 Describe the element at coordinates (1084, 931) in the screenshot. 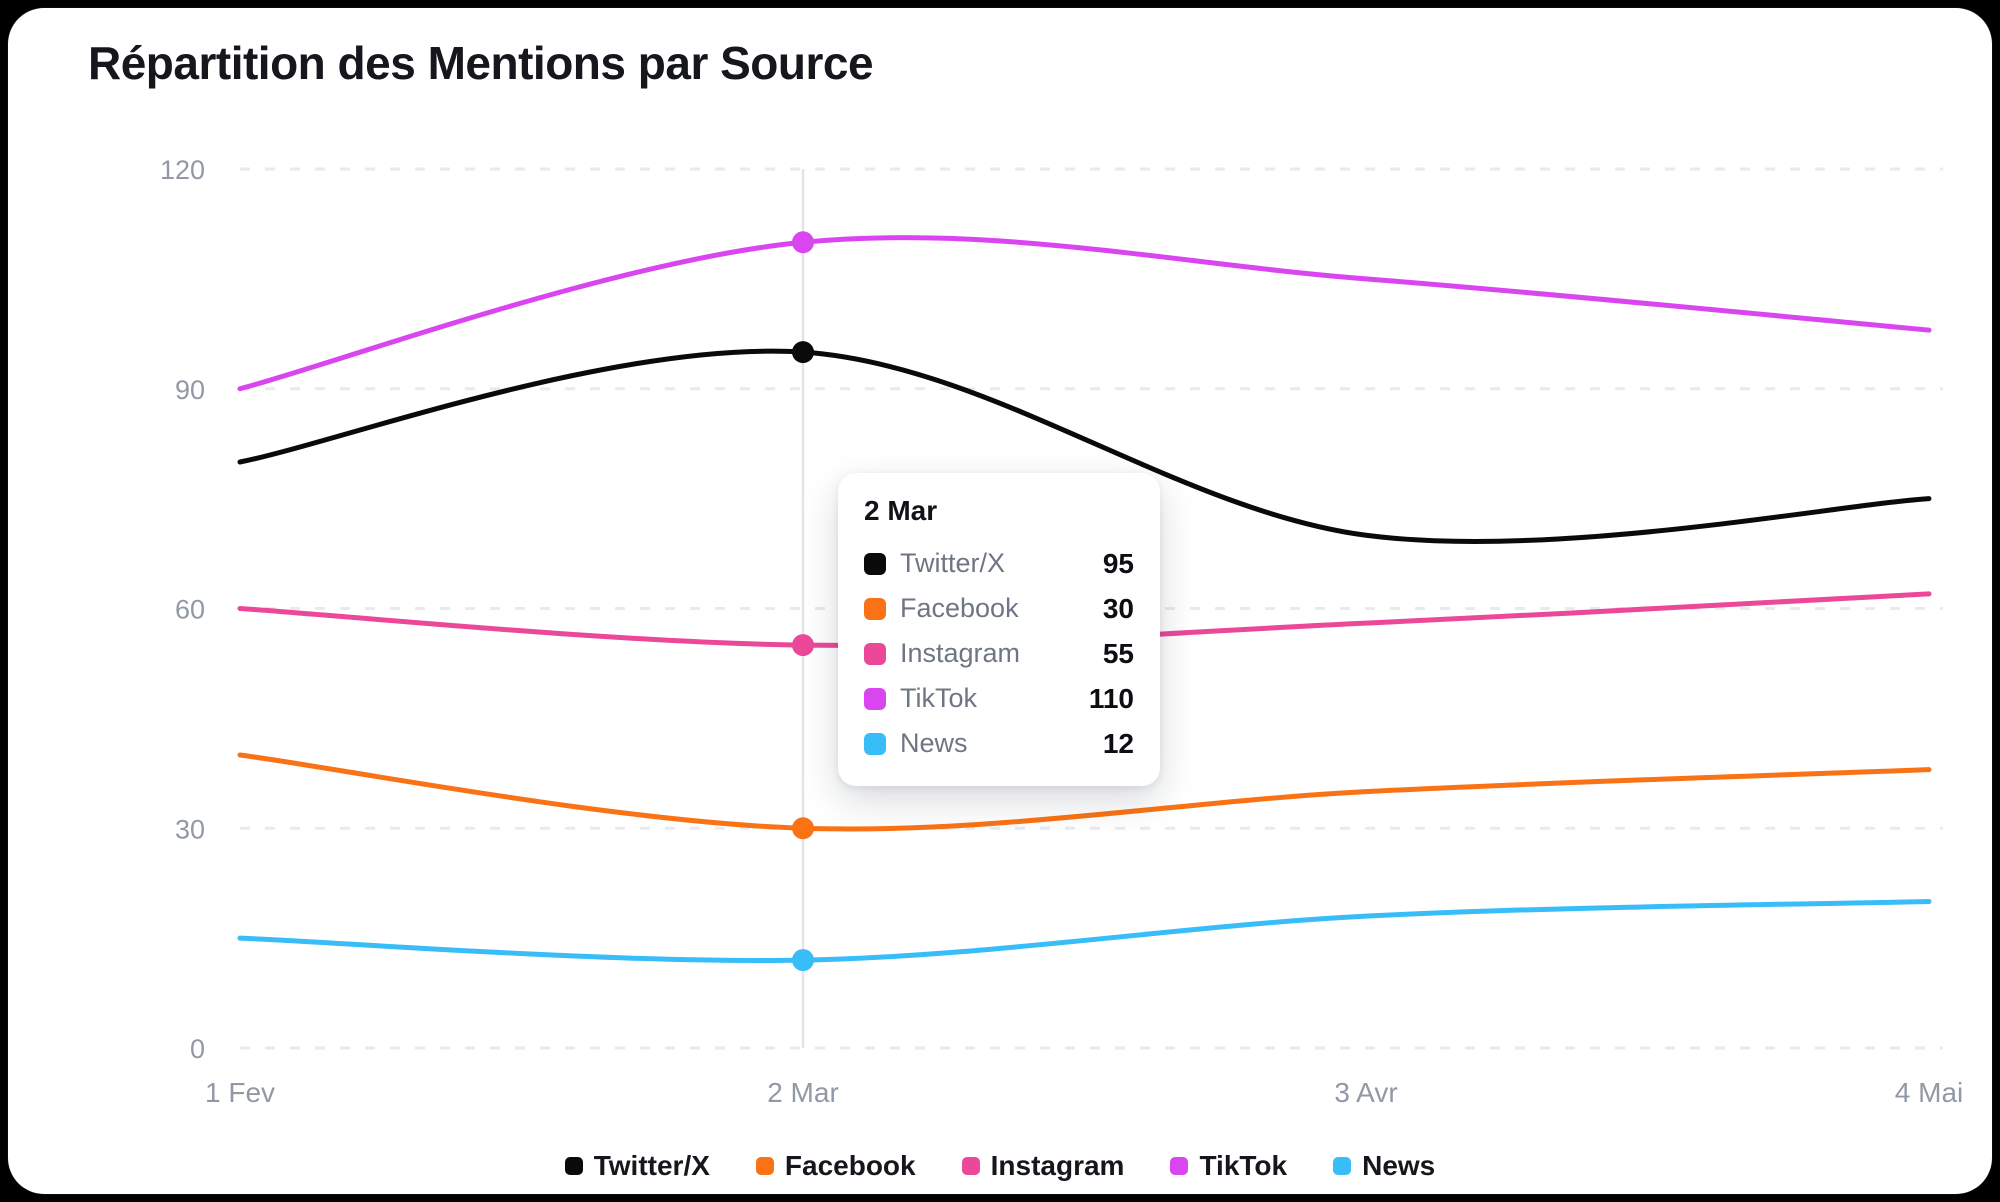

I see `series-line-news` at that location.